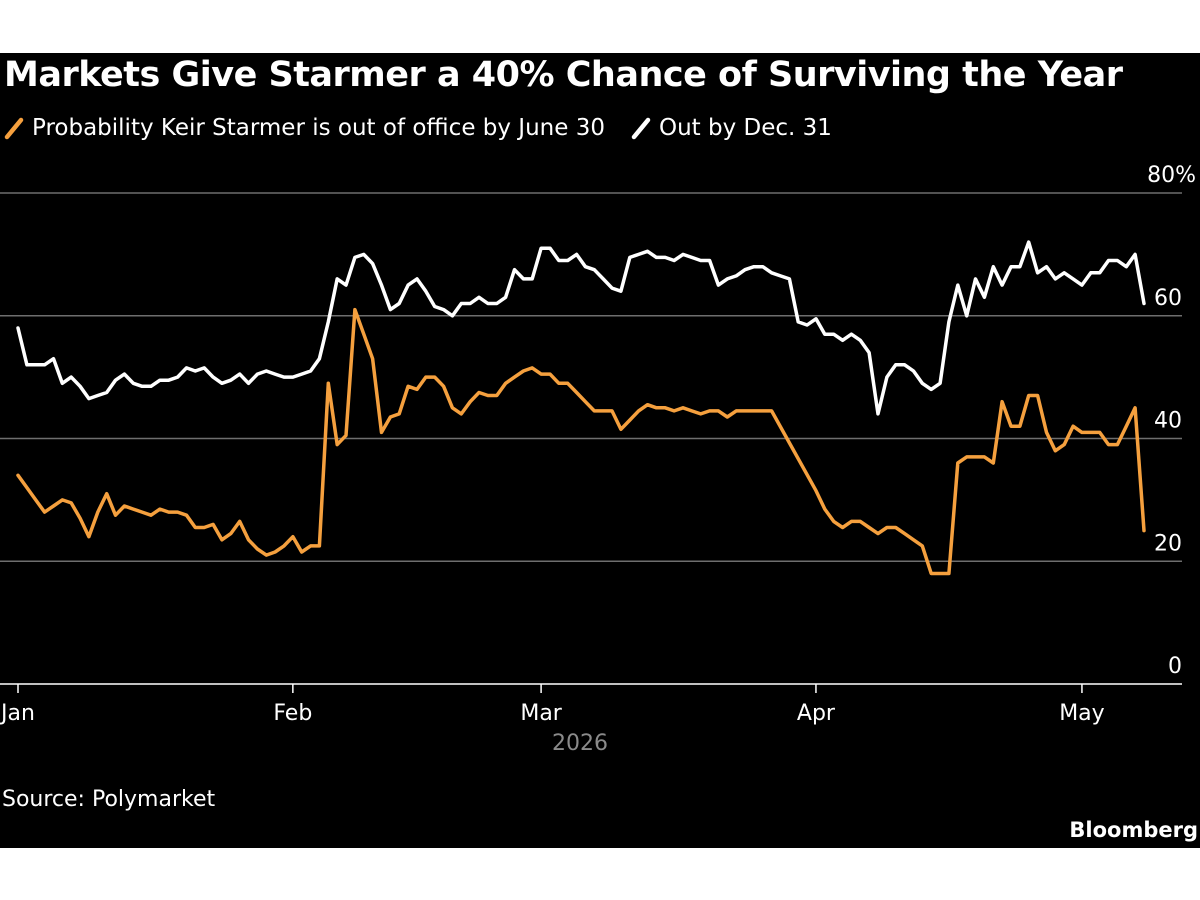  What do you see at coordinates (1133, 830) in the screenshot?
I see `brand-logo: Bloomberg` at bounding box center [1133, 830].